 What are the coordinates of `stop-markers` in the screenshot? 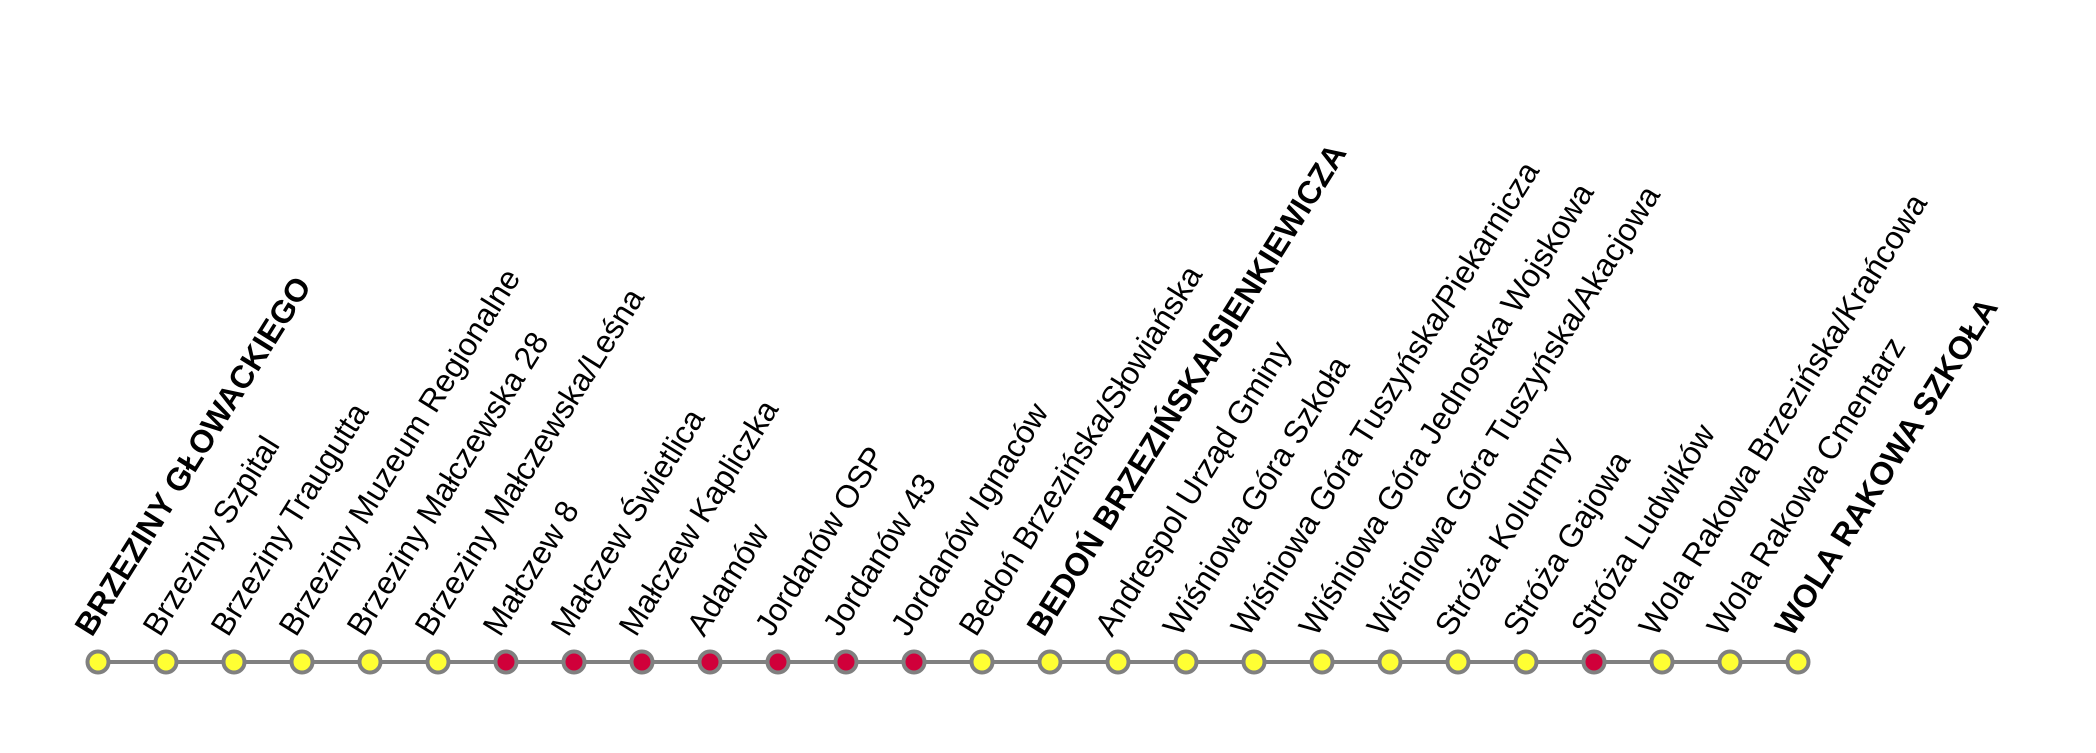 It's located at (948, 662).